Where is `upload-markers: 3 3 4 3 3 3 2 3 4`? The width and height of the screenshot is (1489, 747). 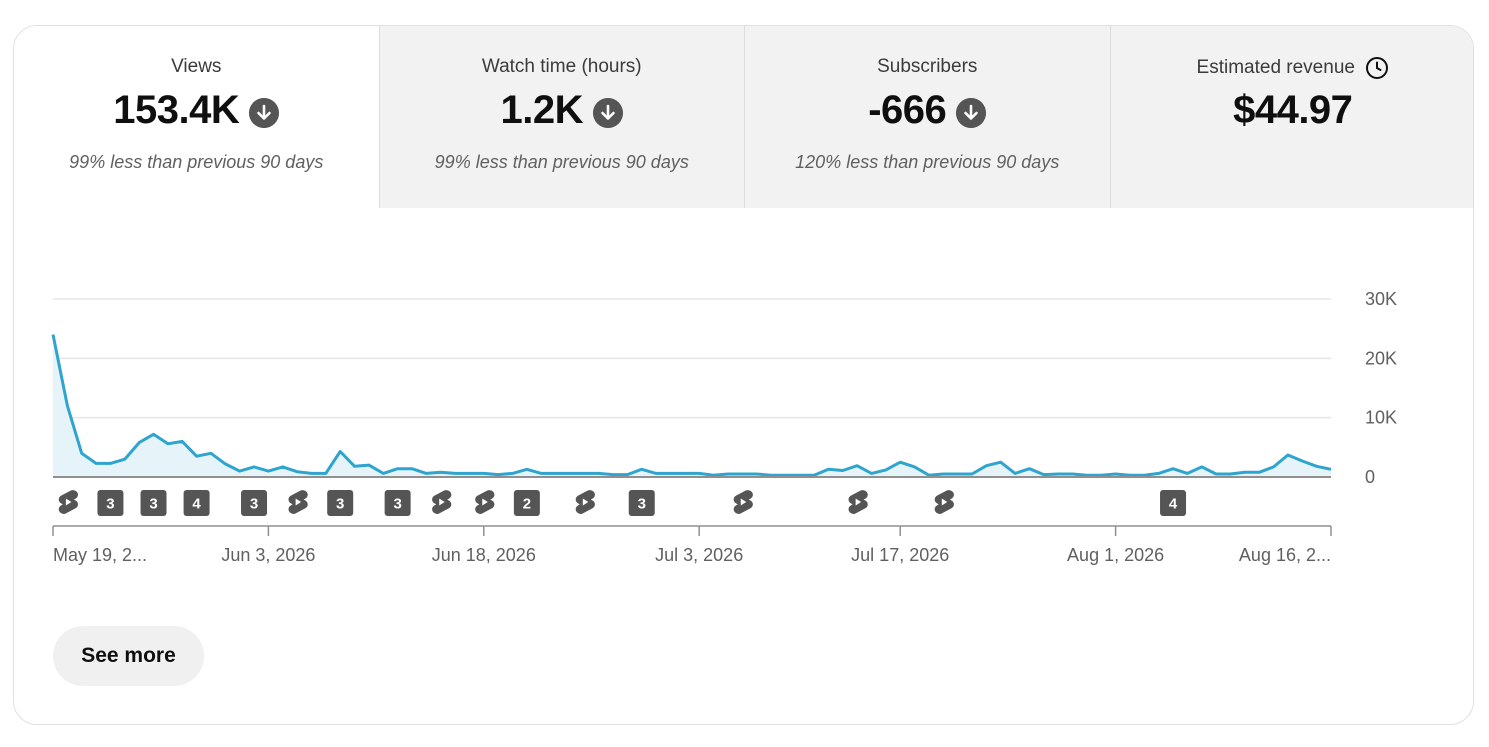
upload-markers: 3 3 4 3 3 3 2 3 4 is located at coordinates (622, 503).